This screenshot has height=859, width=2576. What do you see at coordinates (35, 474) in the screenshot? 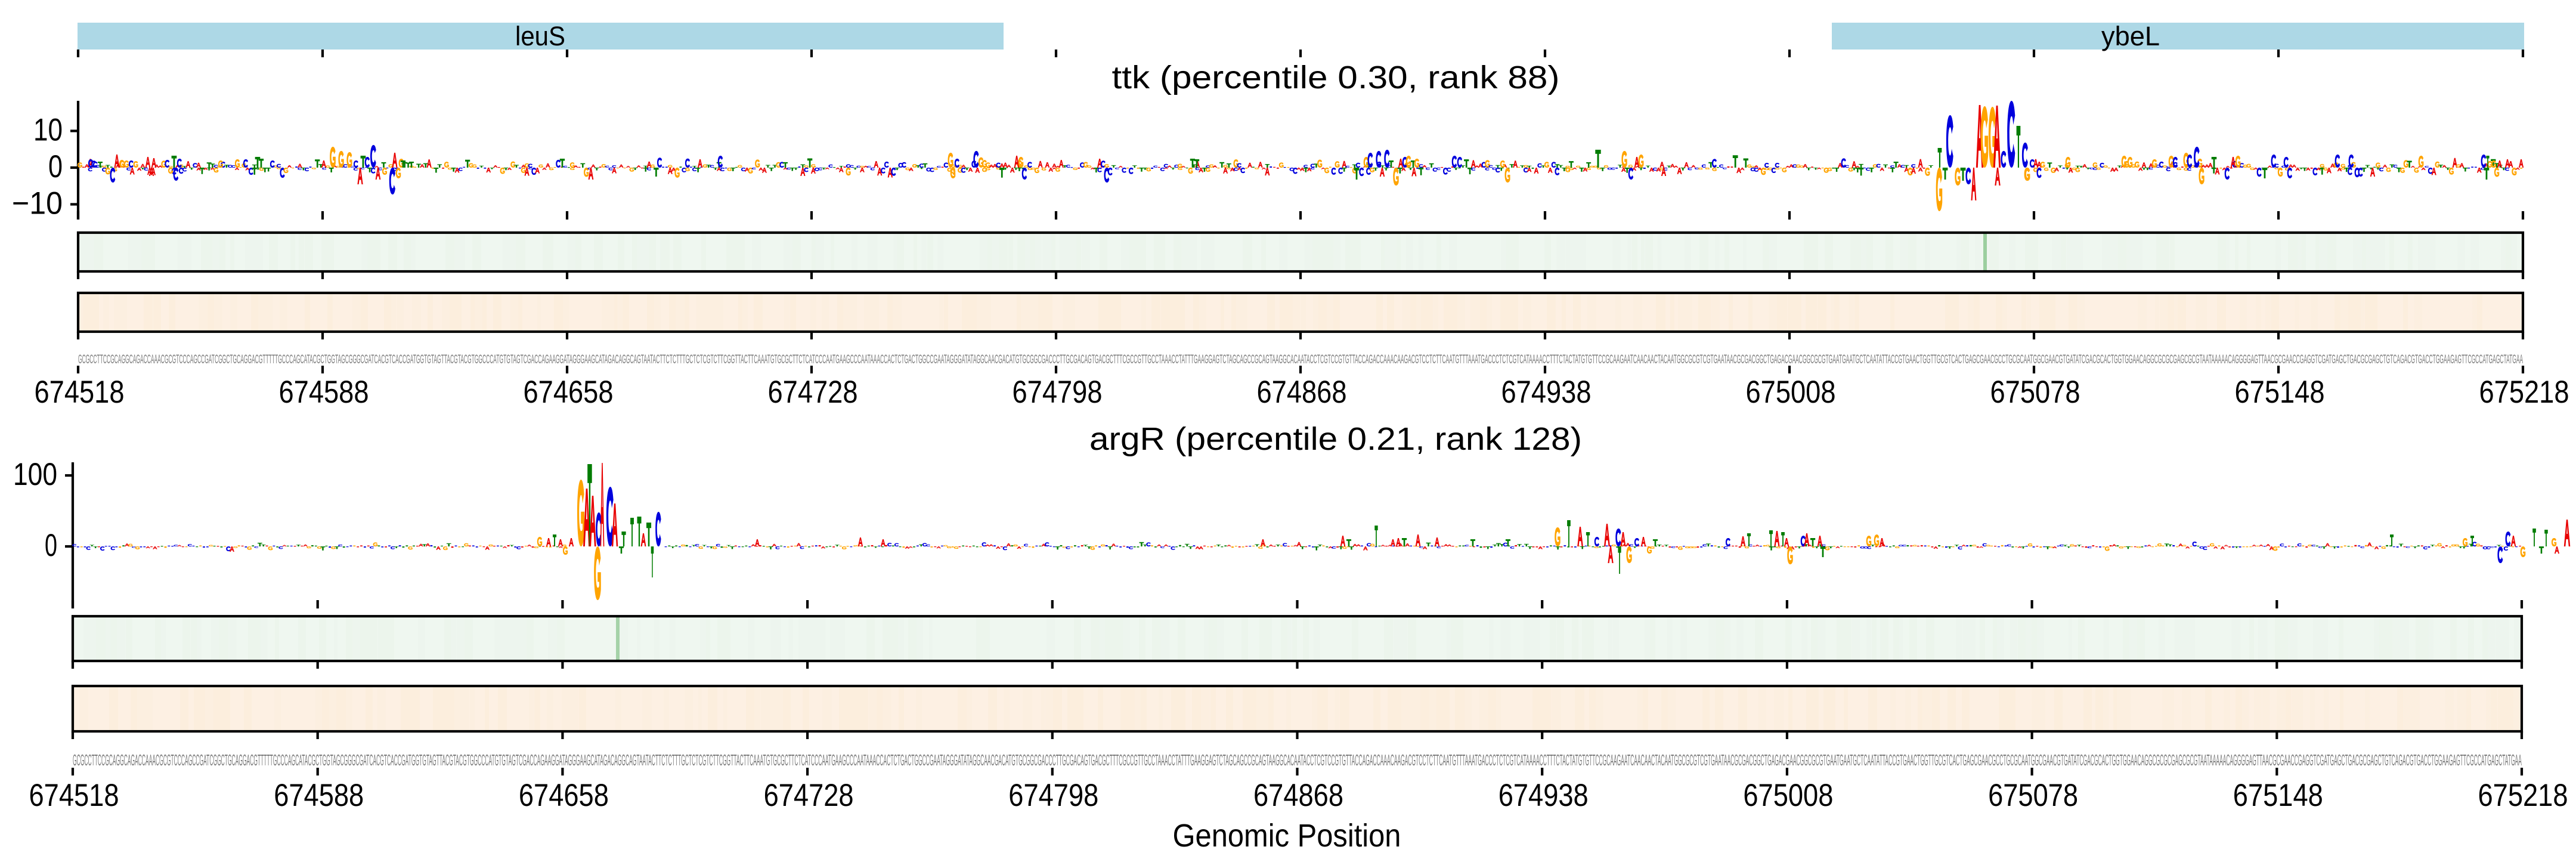
I see `svg-text: 100` at bounding box center [35, 474].